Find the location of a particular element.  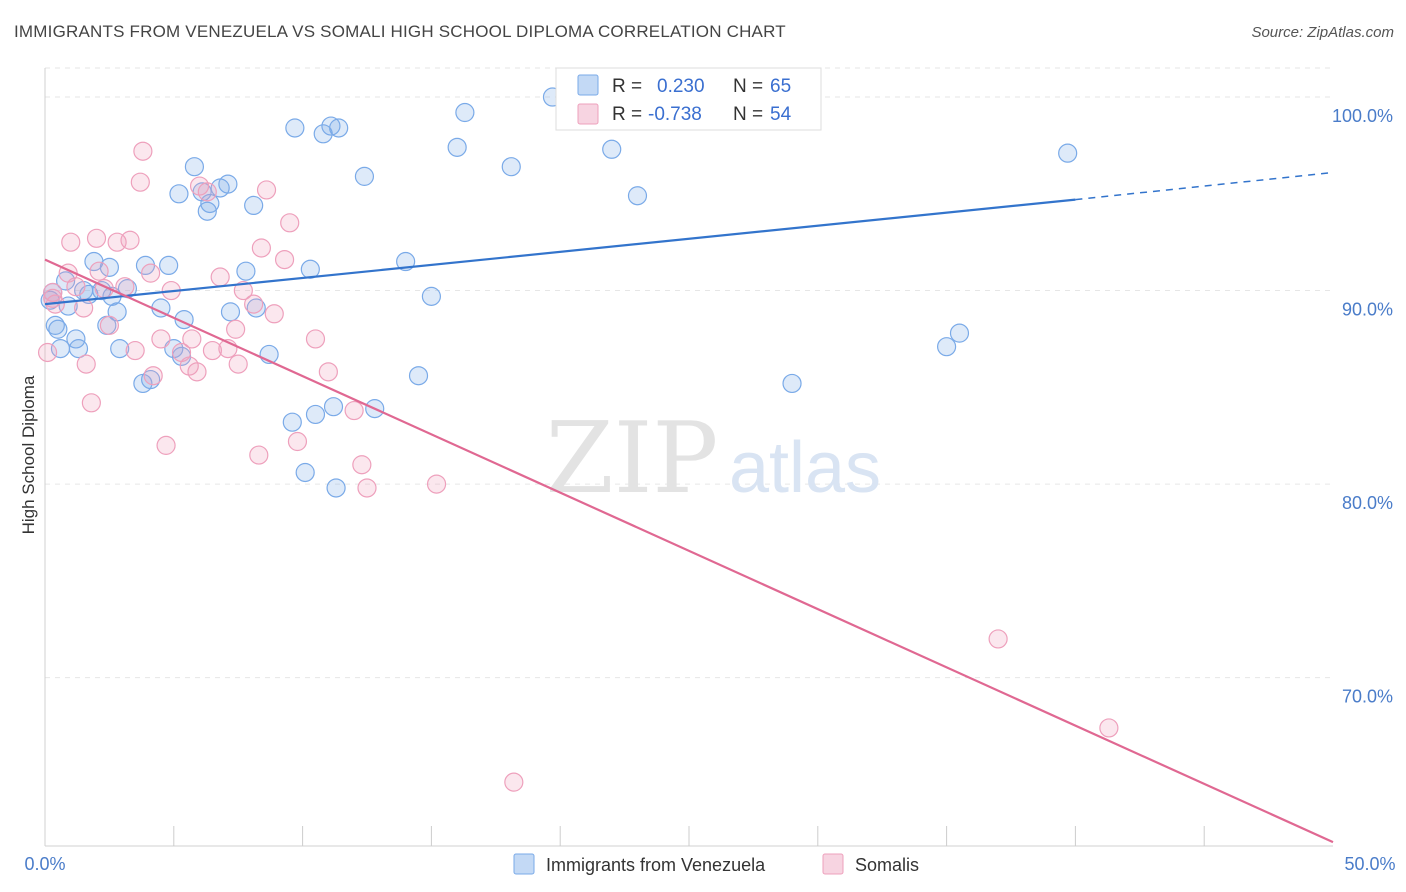

trend-line is located at coordinates (560, 252).